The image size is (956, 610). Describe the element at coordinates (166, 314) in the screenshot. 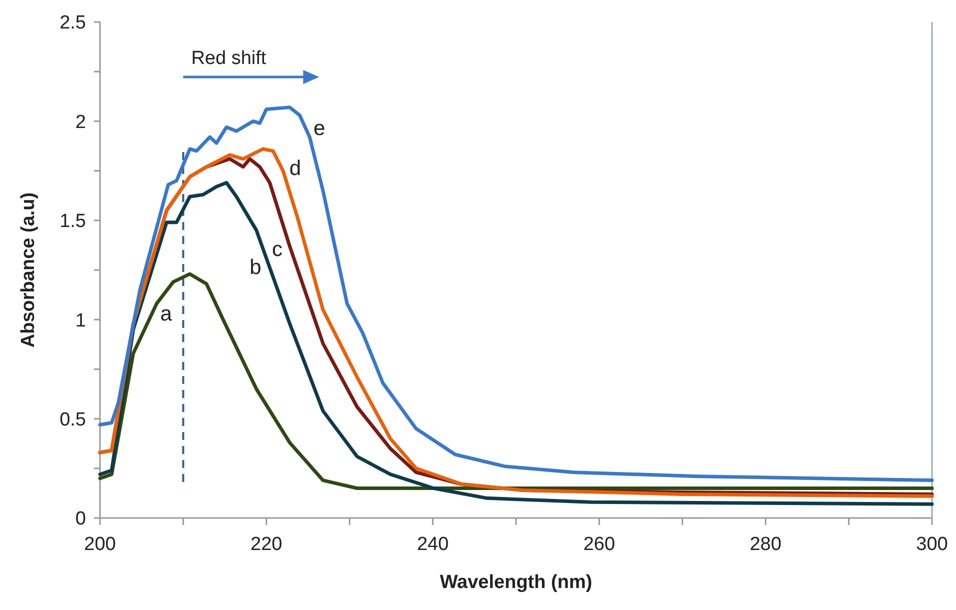

I see `series-label: a` at that location.